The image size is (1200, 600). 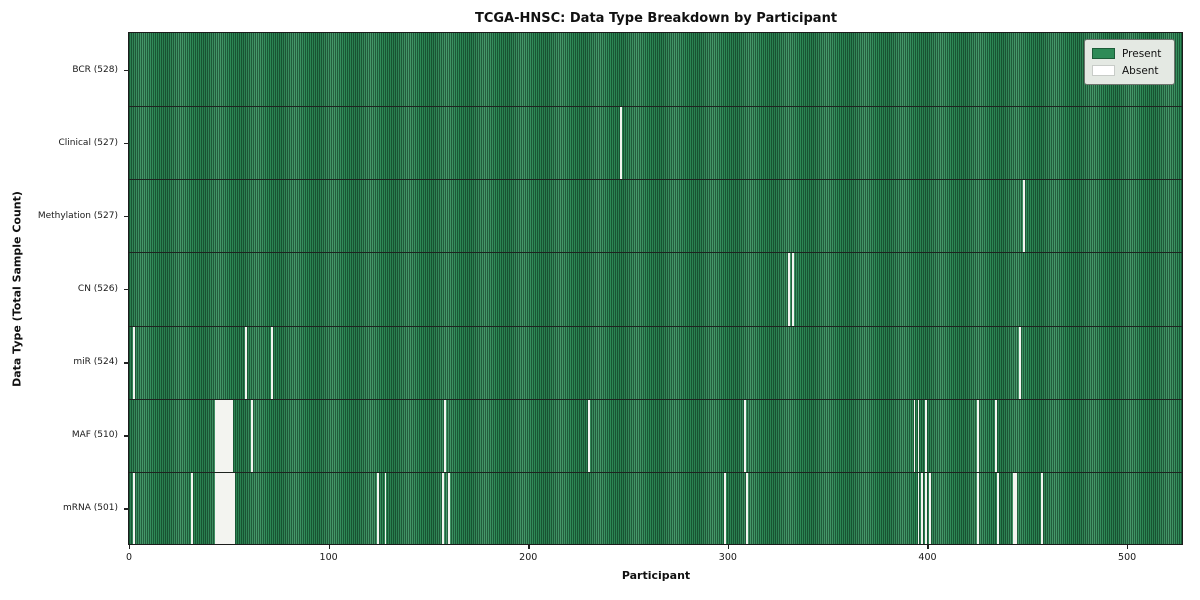 What do you see at coordinates (1127, 557) in the screenshot?
I see `x-tick-label-500: 500` at bounding box center [1127, 557].